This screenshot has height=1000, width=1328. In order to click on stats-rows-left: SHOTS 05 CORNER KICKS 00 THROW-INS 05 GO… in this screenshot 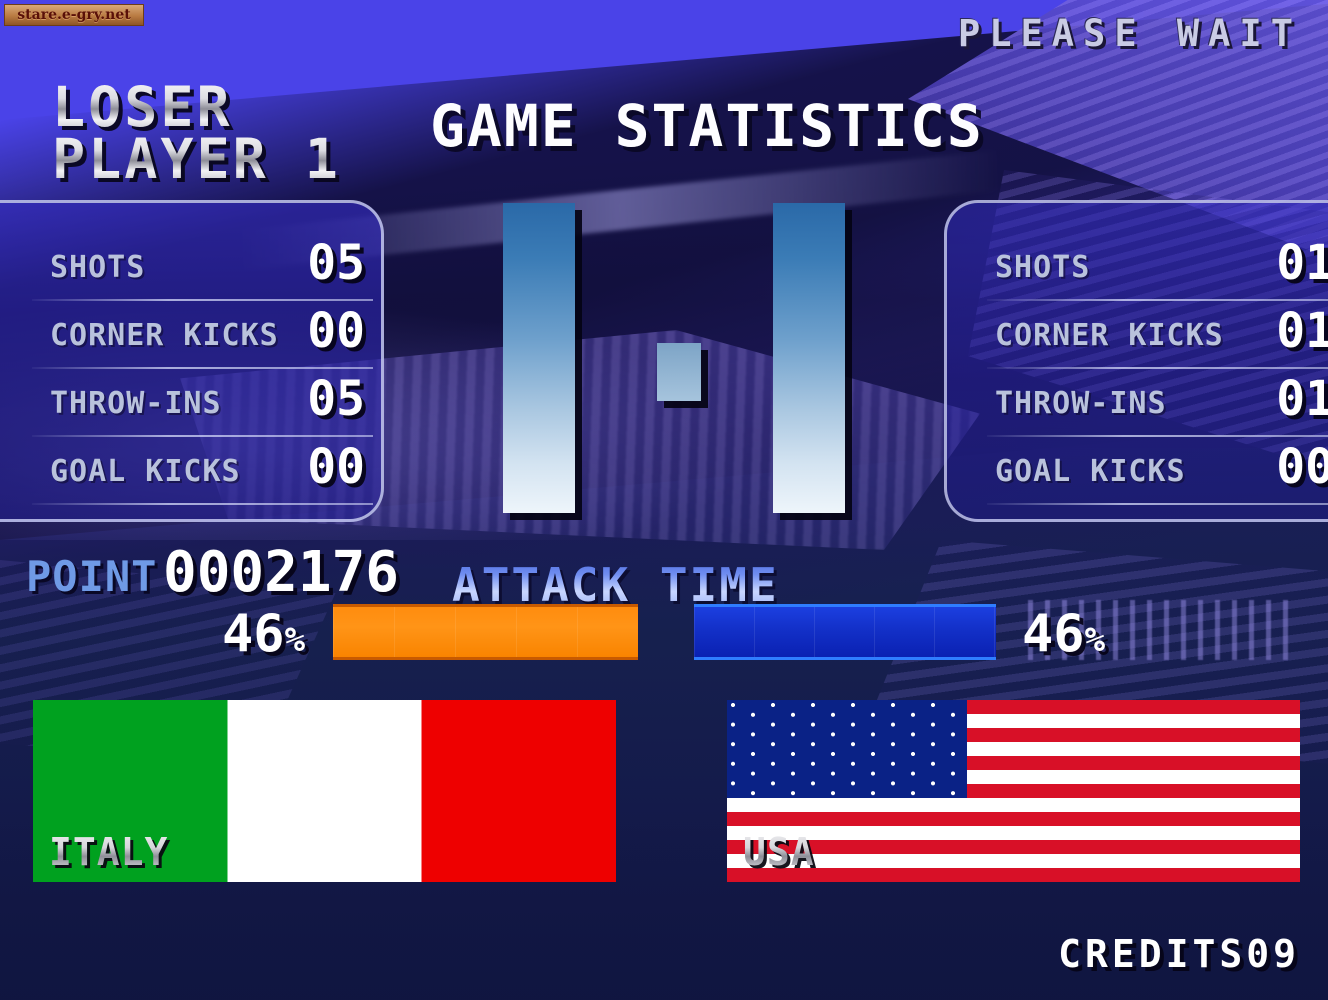, I will do `click(190, 361)`.